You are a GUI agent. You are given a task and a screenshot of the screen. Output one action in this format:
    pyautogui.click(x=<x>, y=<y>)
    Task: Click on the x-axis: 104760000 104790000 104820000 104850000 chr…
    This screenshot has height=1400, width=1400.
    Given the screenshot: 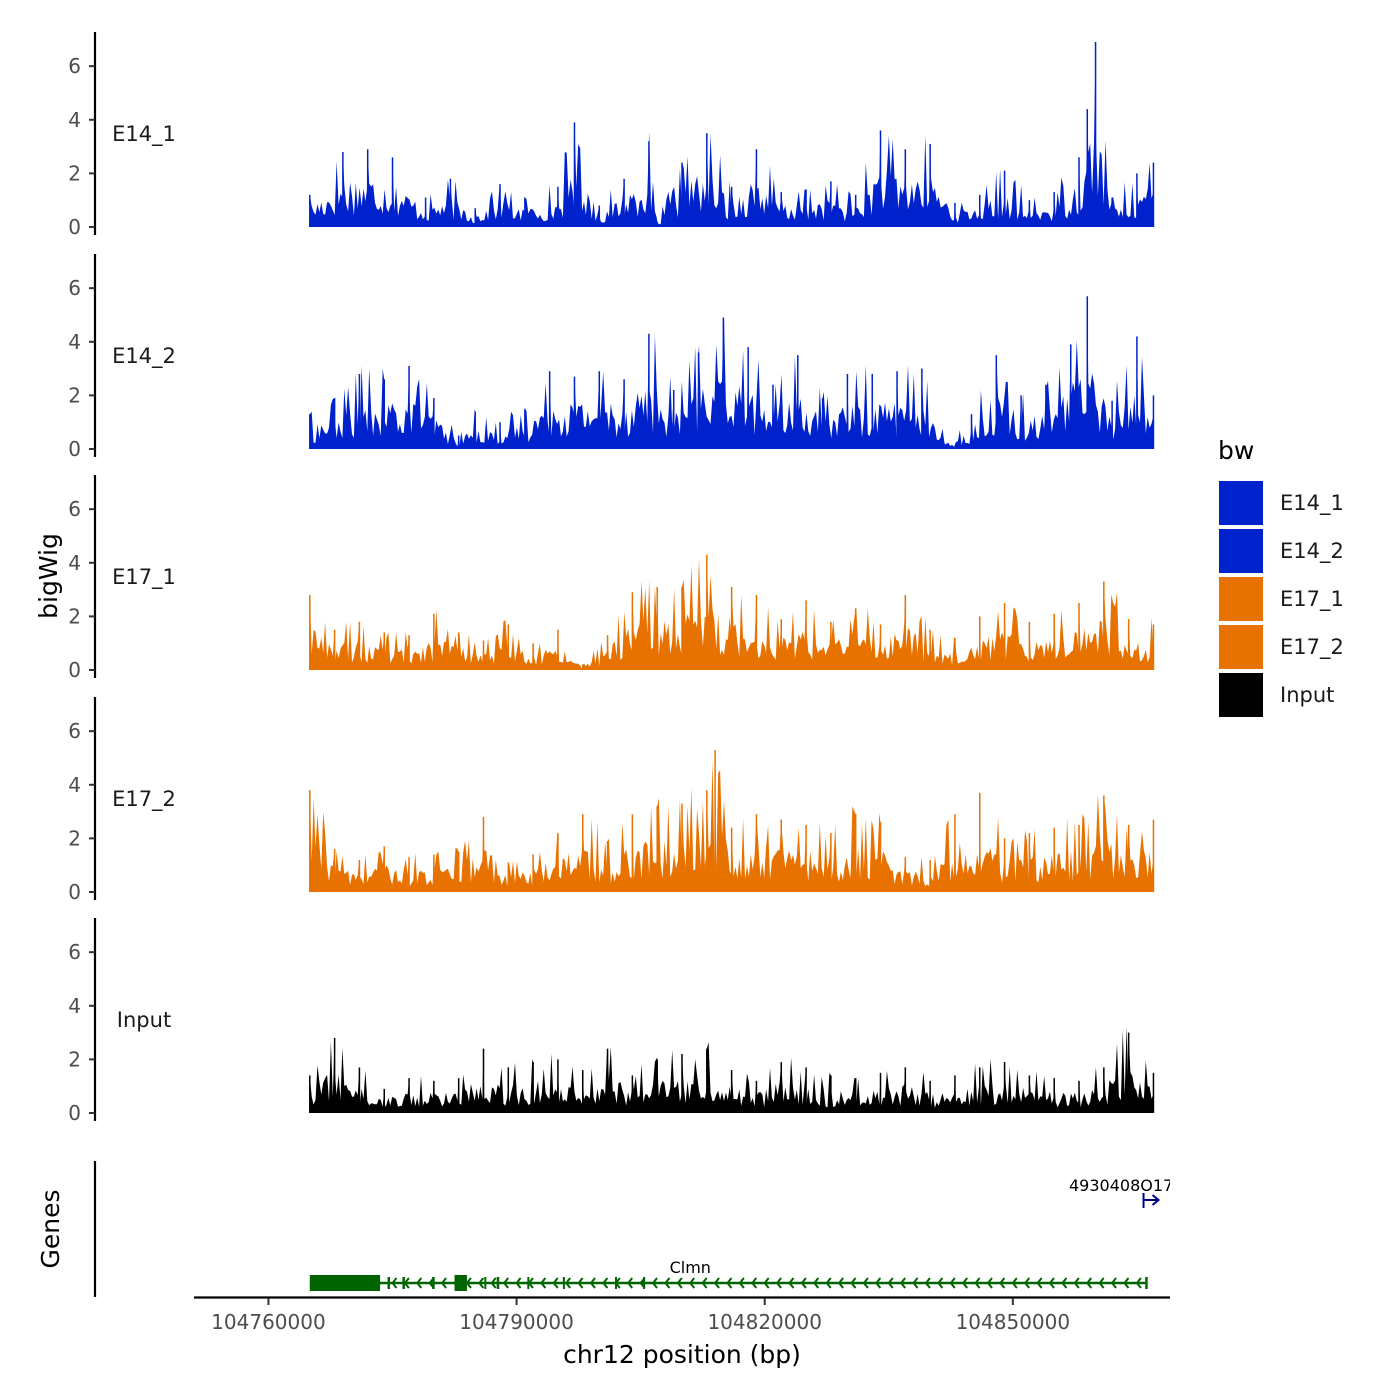 What is the action you would take?
    pyautogui.click(x=682, y=1332)
    